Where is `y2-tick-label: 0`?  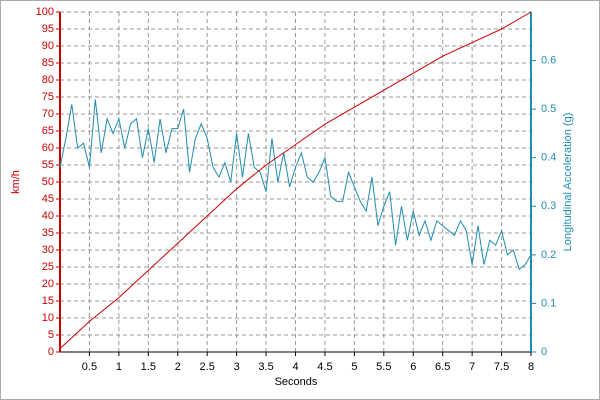 y2-tick-label: 0 is located at coordinates (544, 352).